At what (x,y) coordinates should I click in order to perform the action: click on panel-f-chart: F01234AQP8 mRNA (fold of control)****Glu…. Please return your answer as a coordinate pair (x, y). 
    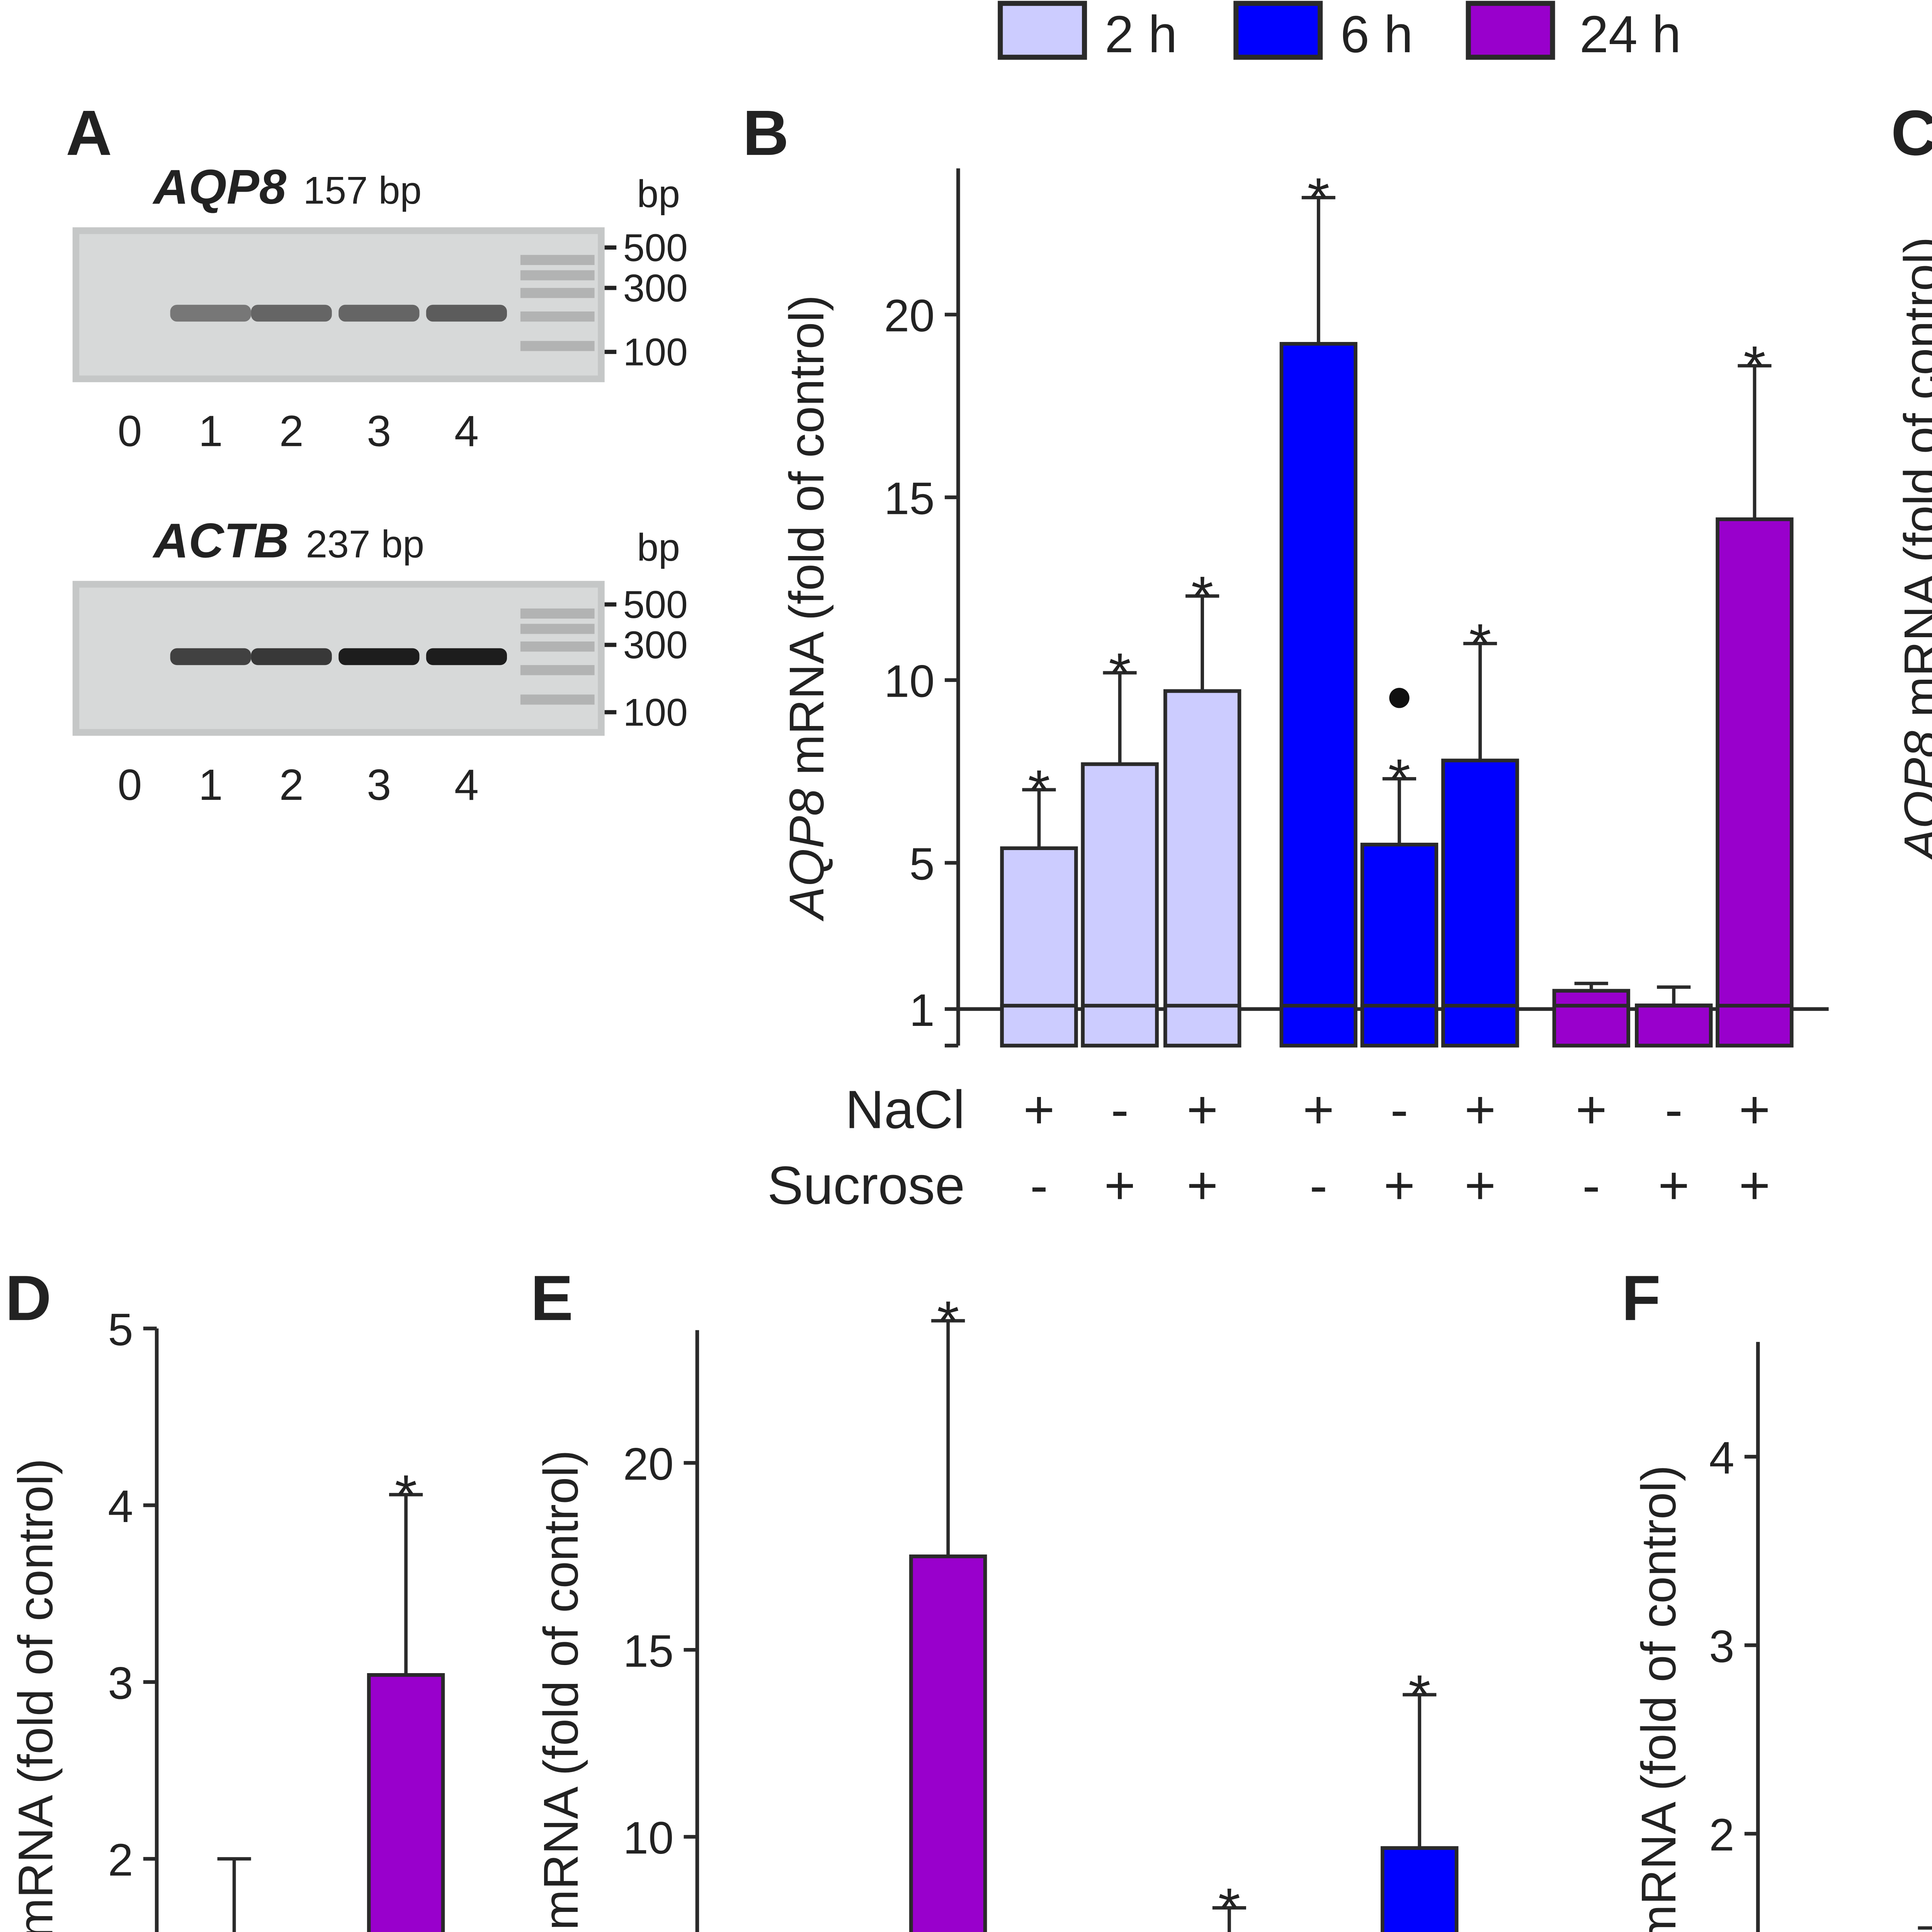
    Looking at the image, I should click on (1777, 1597).